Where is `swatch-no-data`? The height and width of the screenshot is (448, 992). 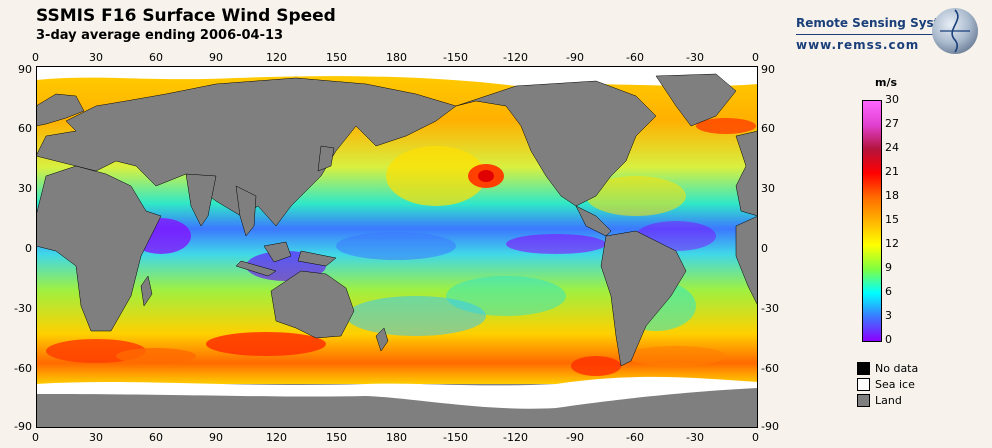
swatch-no-data is located at coordinates (863, 368).